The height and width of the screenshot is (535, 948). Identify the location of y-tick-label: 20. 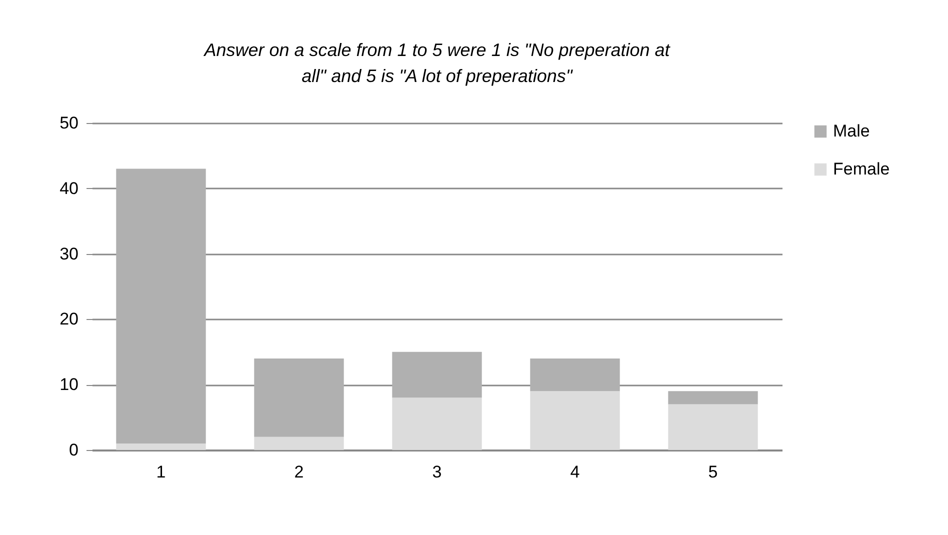
(69, 319).